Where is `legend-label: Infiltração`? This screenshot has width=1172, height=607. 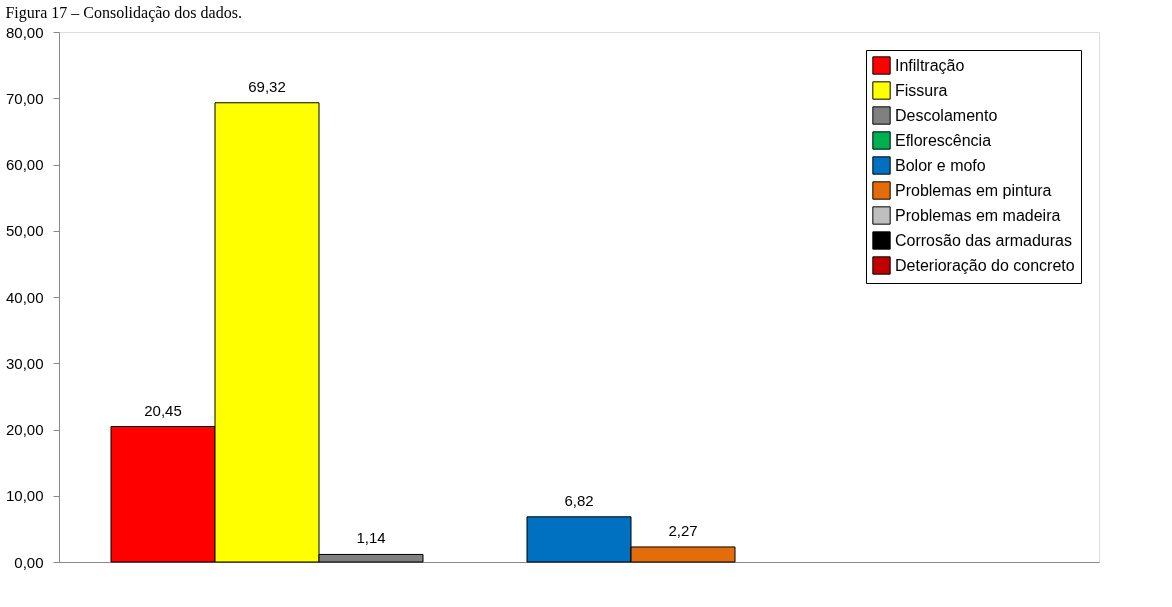 legend-label: Infiltração is located at coordinates (930, 65).